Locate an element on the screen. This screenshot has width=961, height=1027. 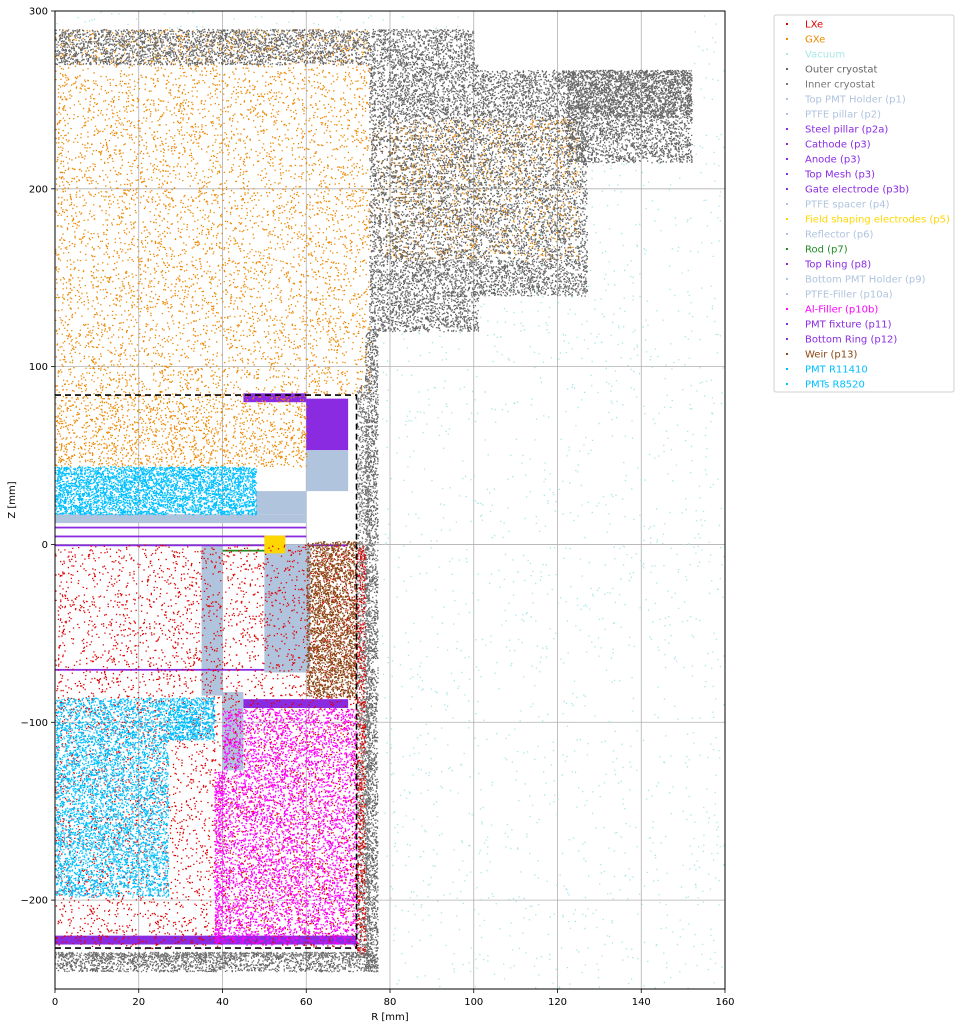
x-tick-label: 120 is located at coordinates (557, 1002).